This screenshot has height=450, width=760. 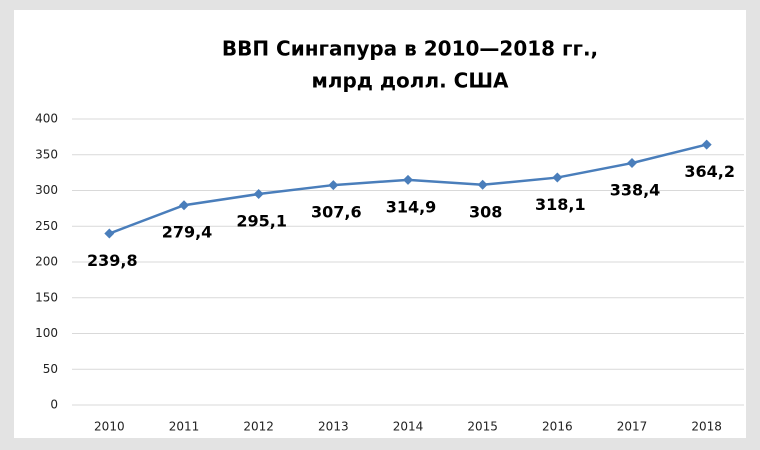 I want to click on x-tick-label: 2013, so click(x=333, y=427).